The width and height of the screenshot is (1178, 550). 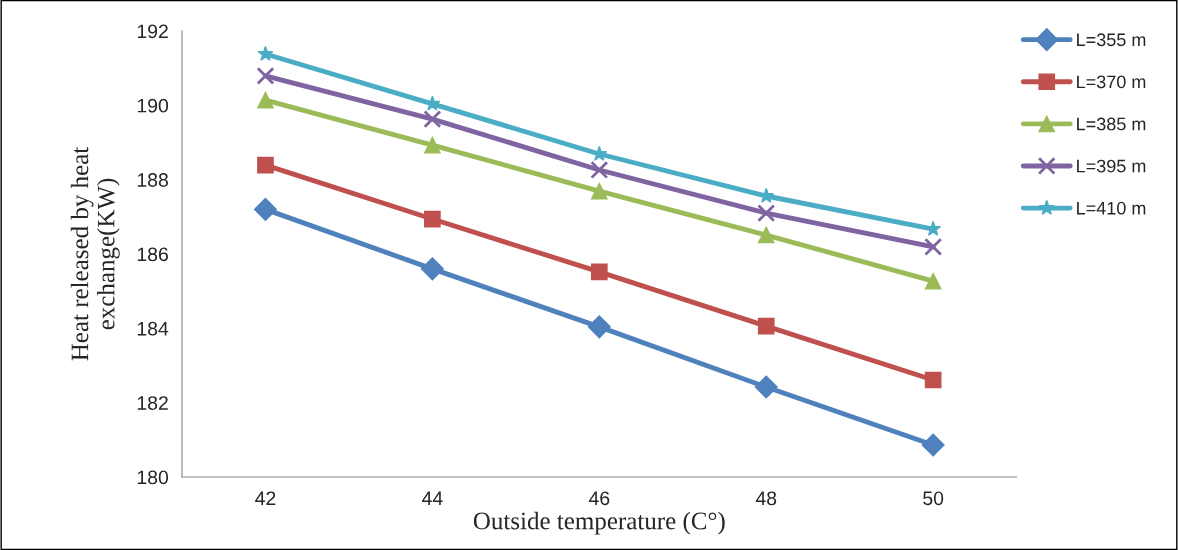 I want to click on x-tick-label: 44, so click(x=432, y=498).